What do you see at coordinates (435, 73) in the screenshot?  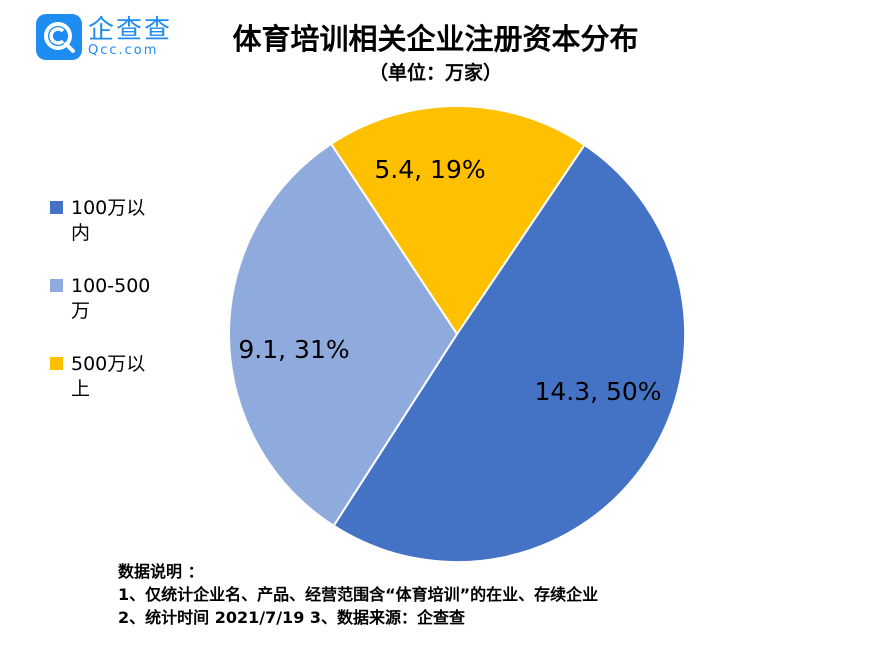 I see `chart-subtitle: （单位：万家）` at bounding box center [435, 73].